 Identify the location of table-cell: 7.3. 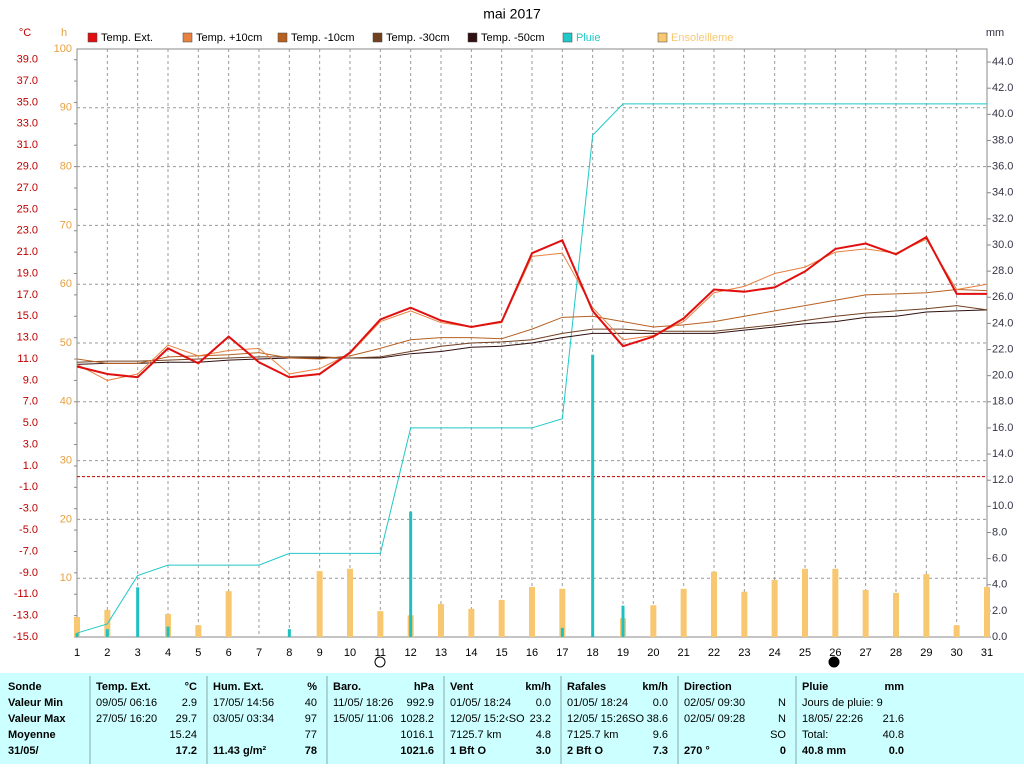
(660, 751).